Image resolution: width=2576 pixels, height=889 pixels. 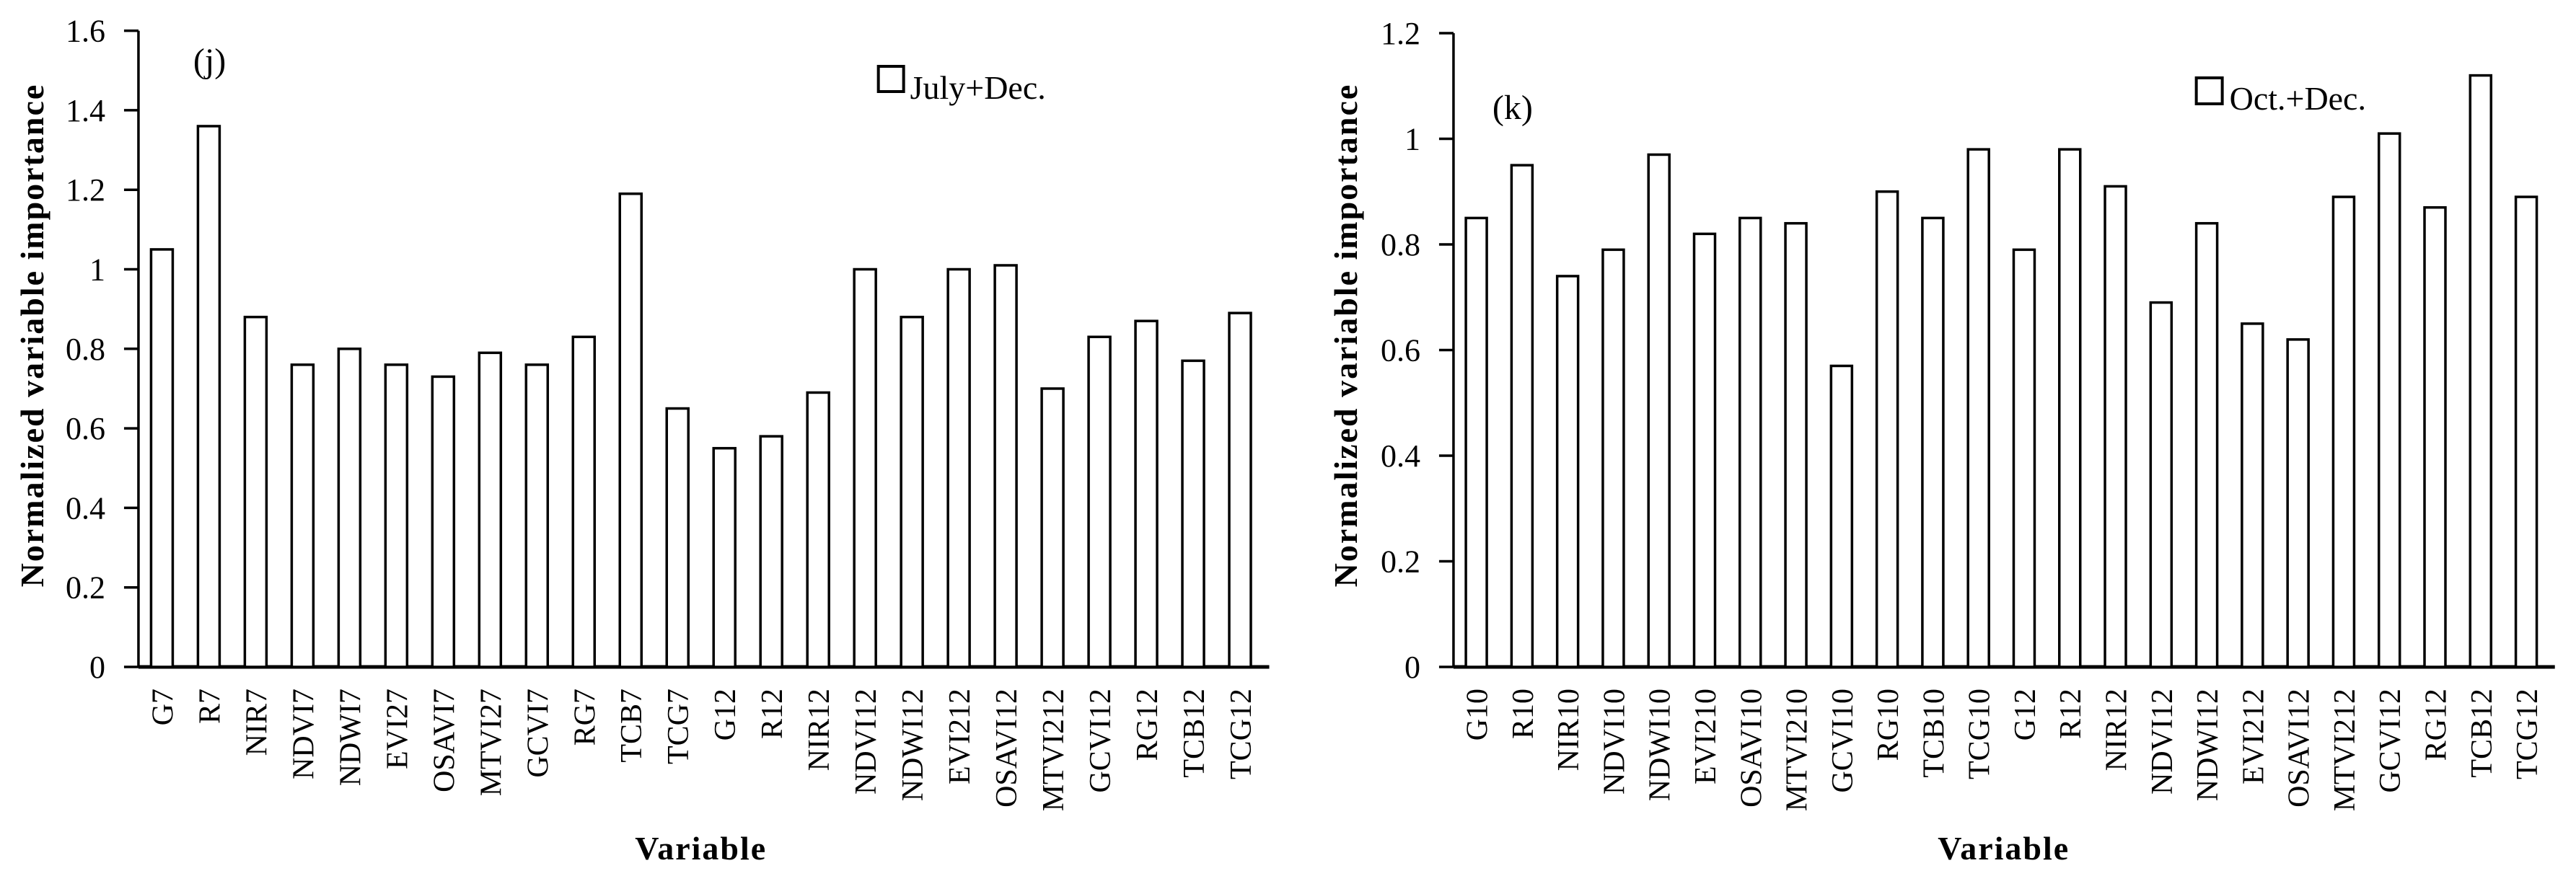 What do you see at coordinates (491, 742) in the screenshot?
I see `x-category-label: MTVI27` at bounding box center [491, 742].